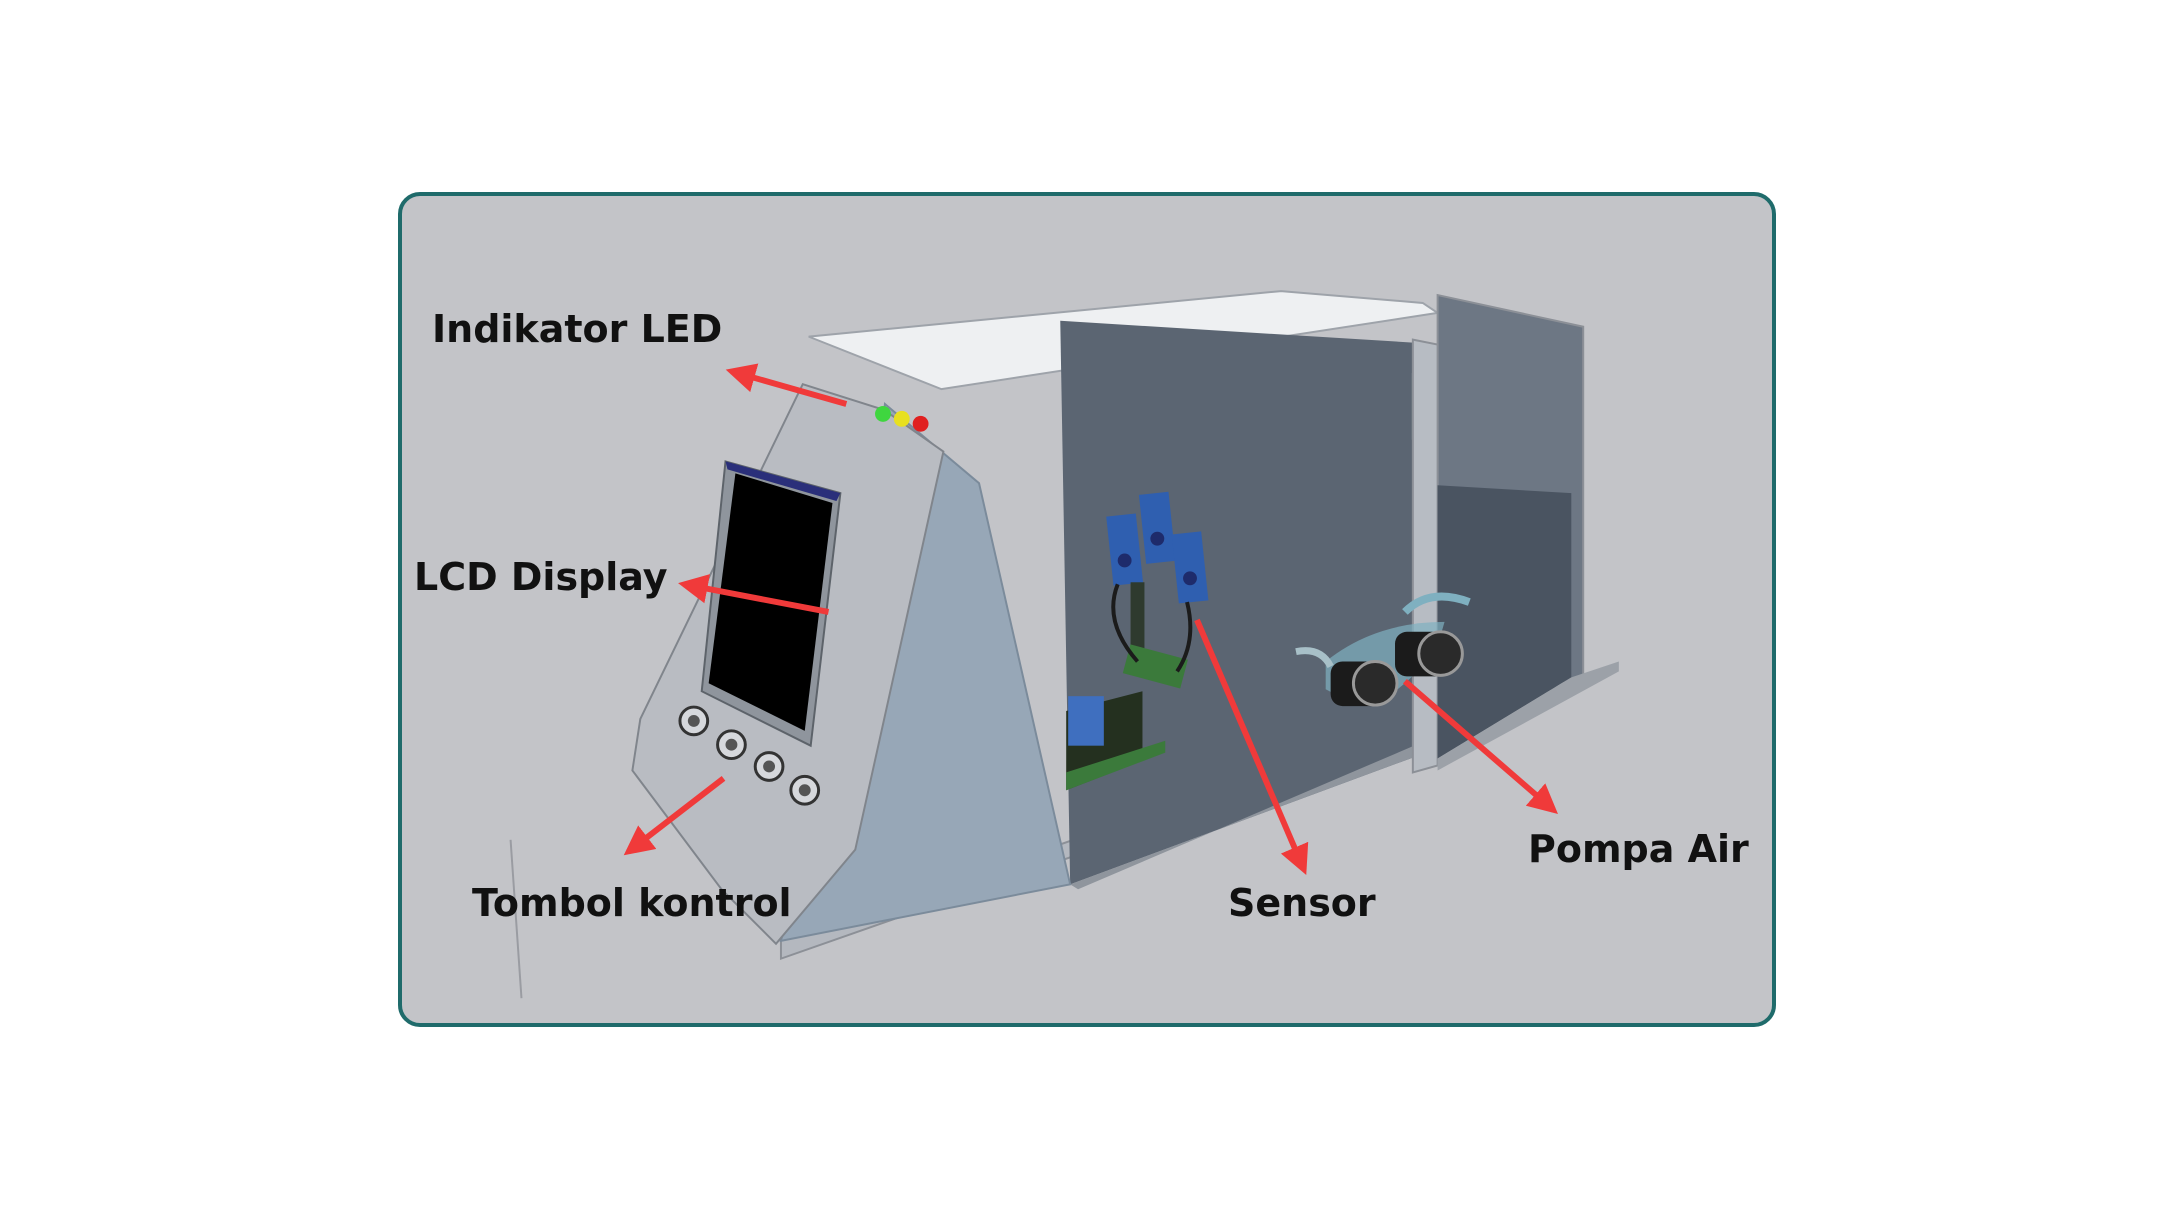 The width and height of the screenshot is (2160, 1215). Describe the element at coordinates (516, 919) in the screenshot. I see `stray-line` at that location.